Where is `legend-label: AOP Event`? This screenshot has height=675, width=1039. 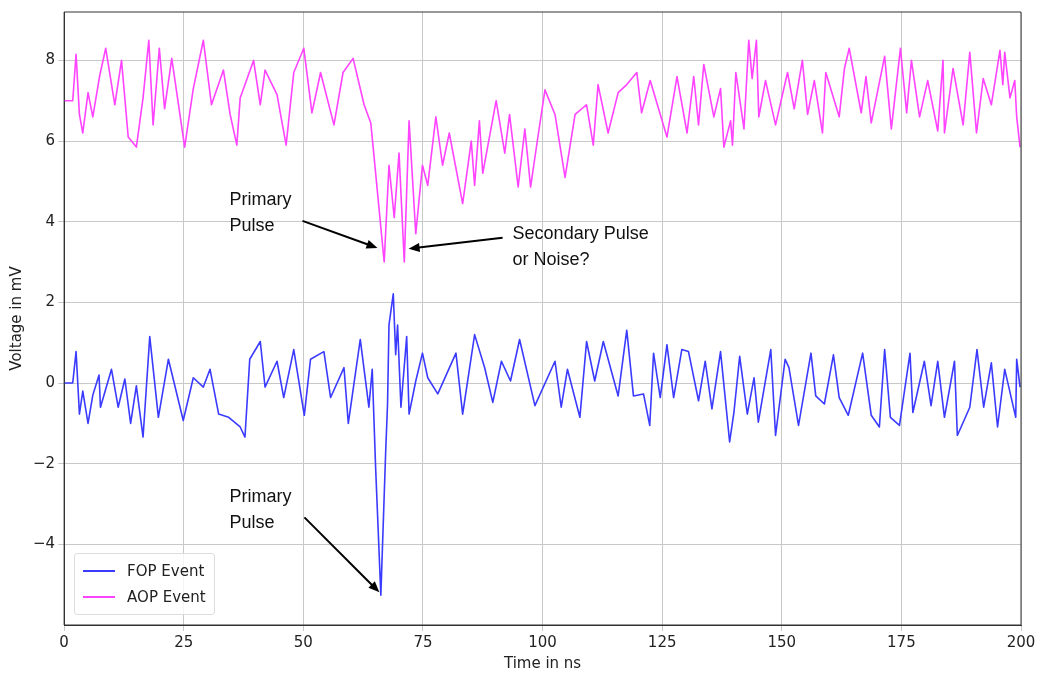
legend-label: AOP Event is located at coordinates (166, 597).